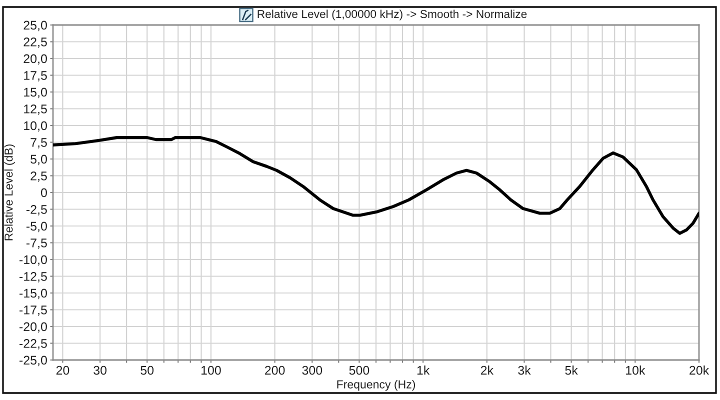 This screenshot has width=720, height=400. I want to click on x-tick-label: 10k, so click(636, 370).